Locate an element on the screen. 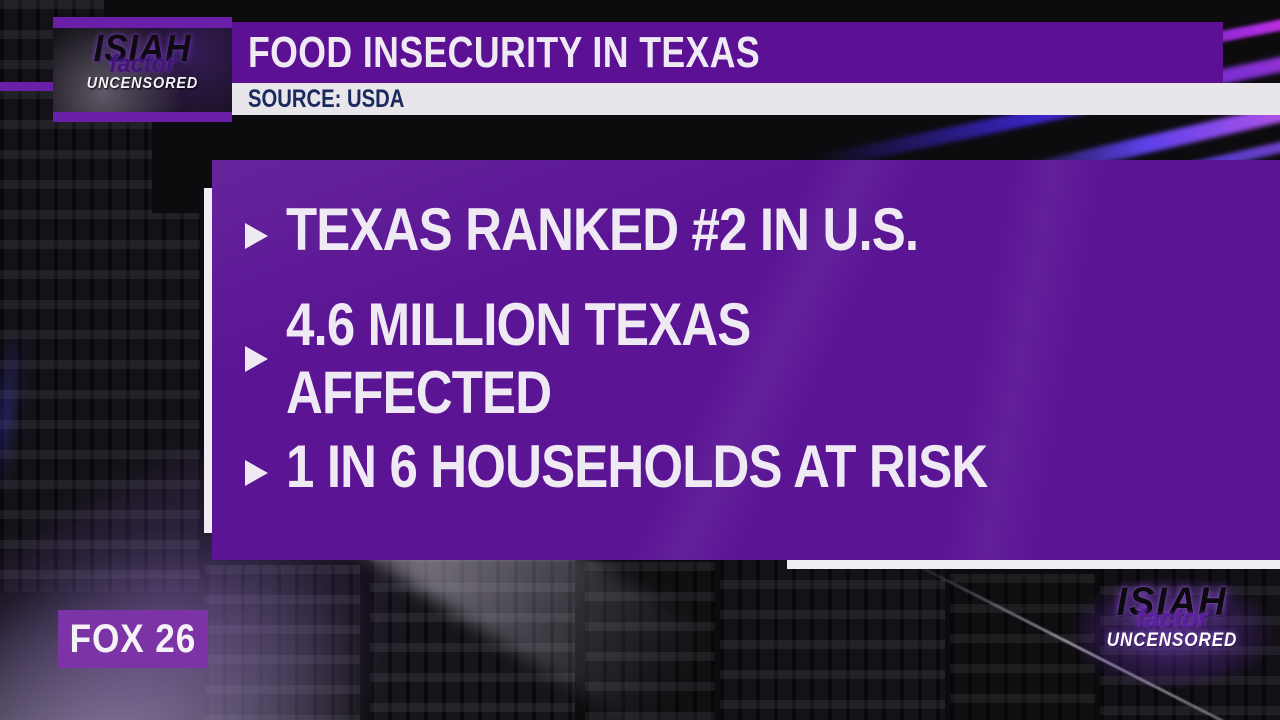 The image size is (1280, 720). bullet-line: 4.6 MILLION TEXAS is located at coordinates (518, 324).